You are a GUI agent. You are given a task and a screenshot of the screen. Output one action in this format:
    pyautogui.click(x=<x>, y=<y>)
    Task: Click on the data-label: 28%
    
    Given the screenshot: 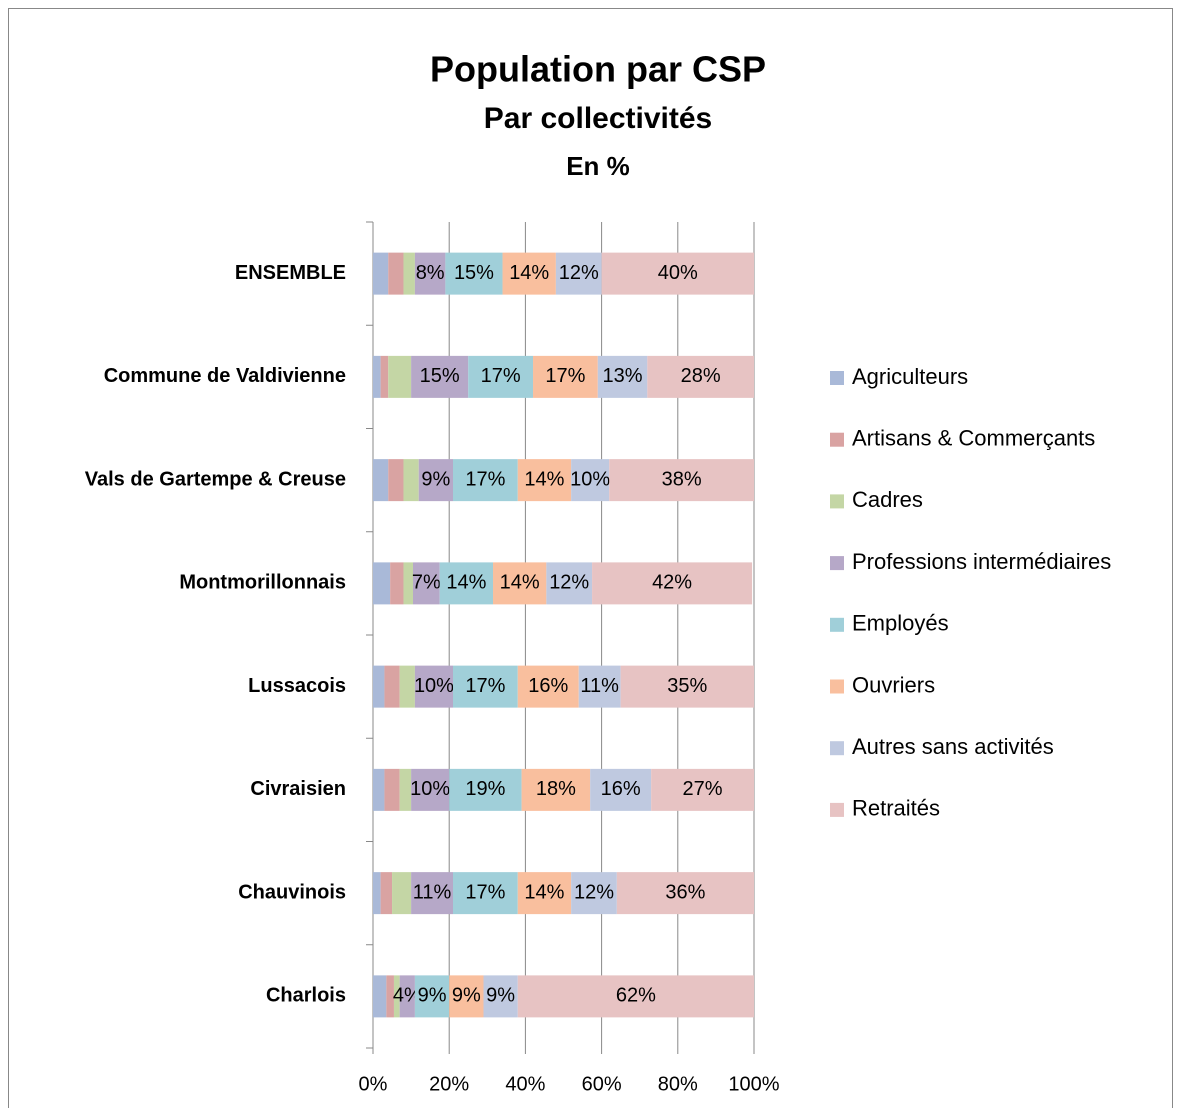 What is the action you would take?
    pyautogui.click(x=701, y=376)
    